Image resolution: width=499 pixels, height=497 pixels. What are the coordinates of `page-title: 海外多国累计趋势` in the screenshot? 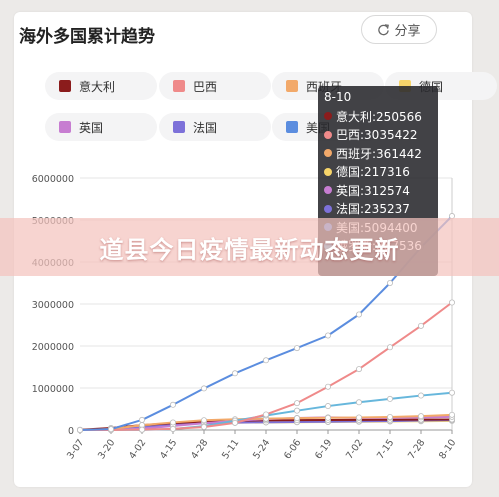 It's located at (87, 37).